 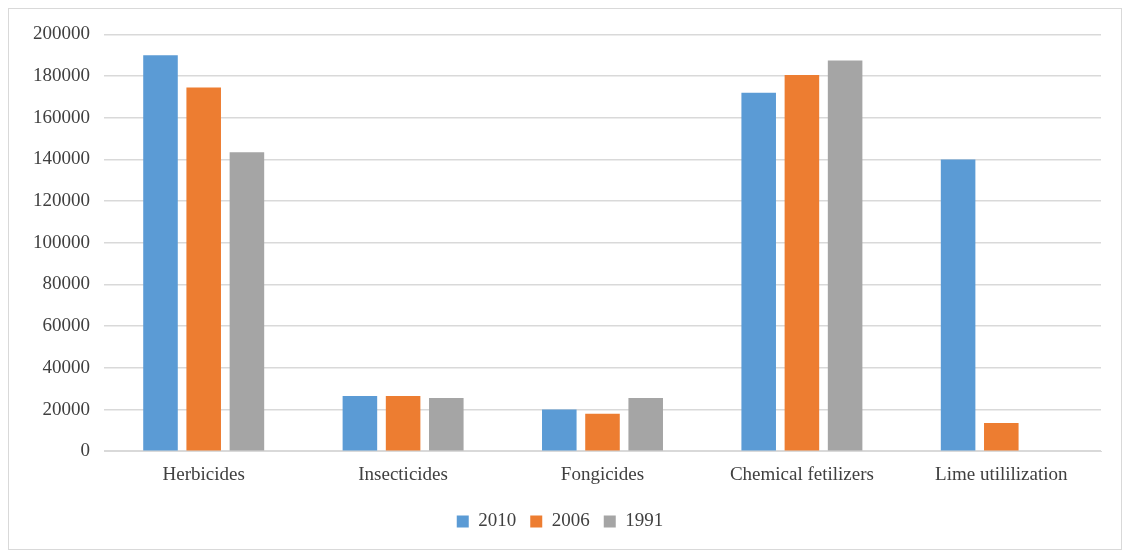 I want to click on legend-label: 2010, so click(x=497, y=520).